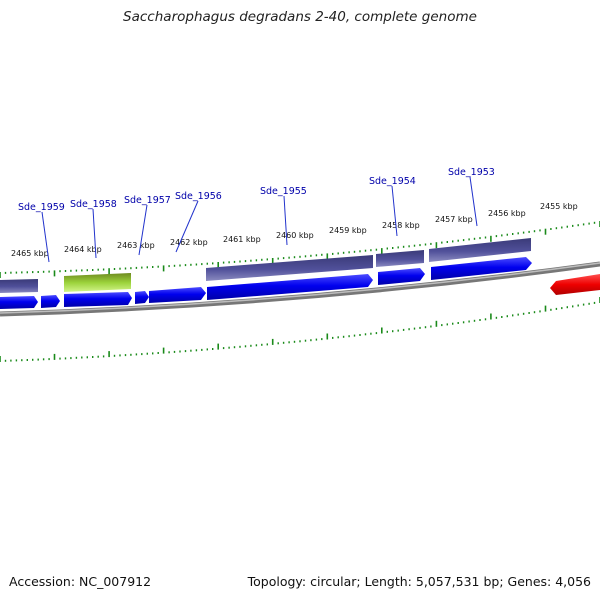  I want to click on gene-label: Sde_1956, so click(198, 196).